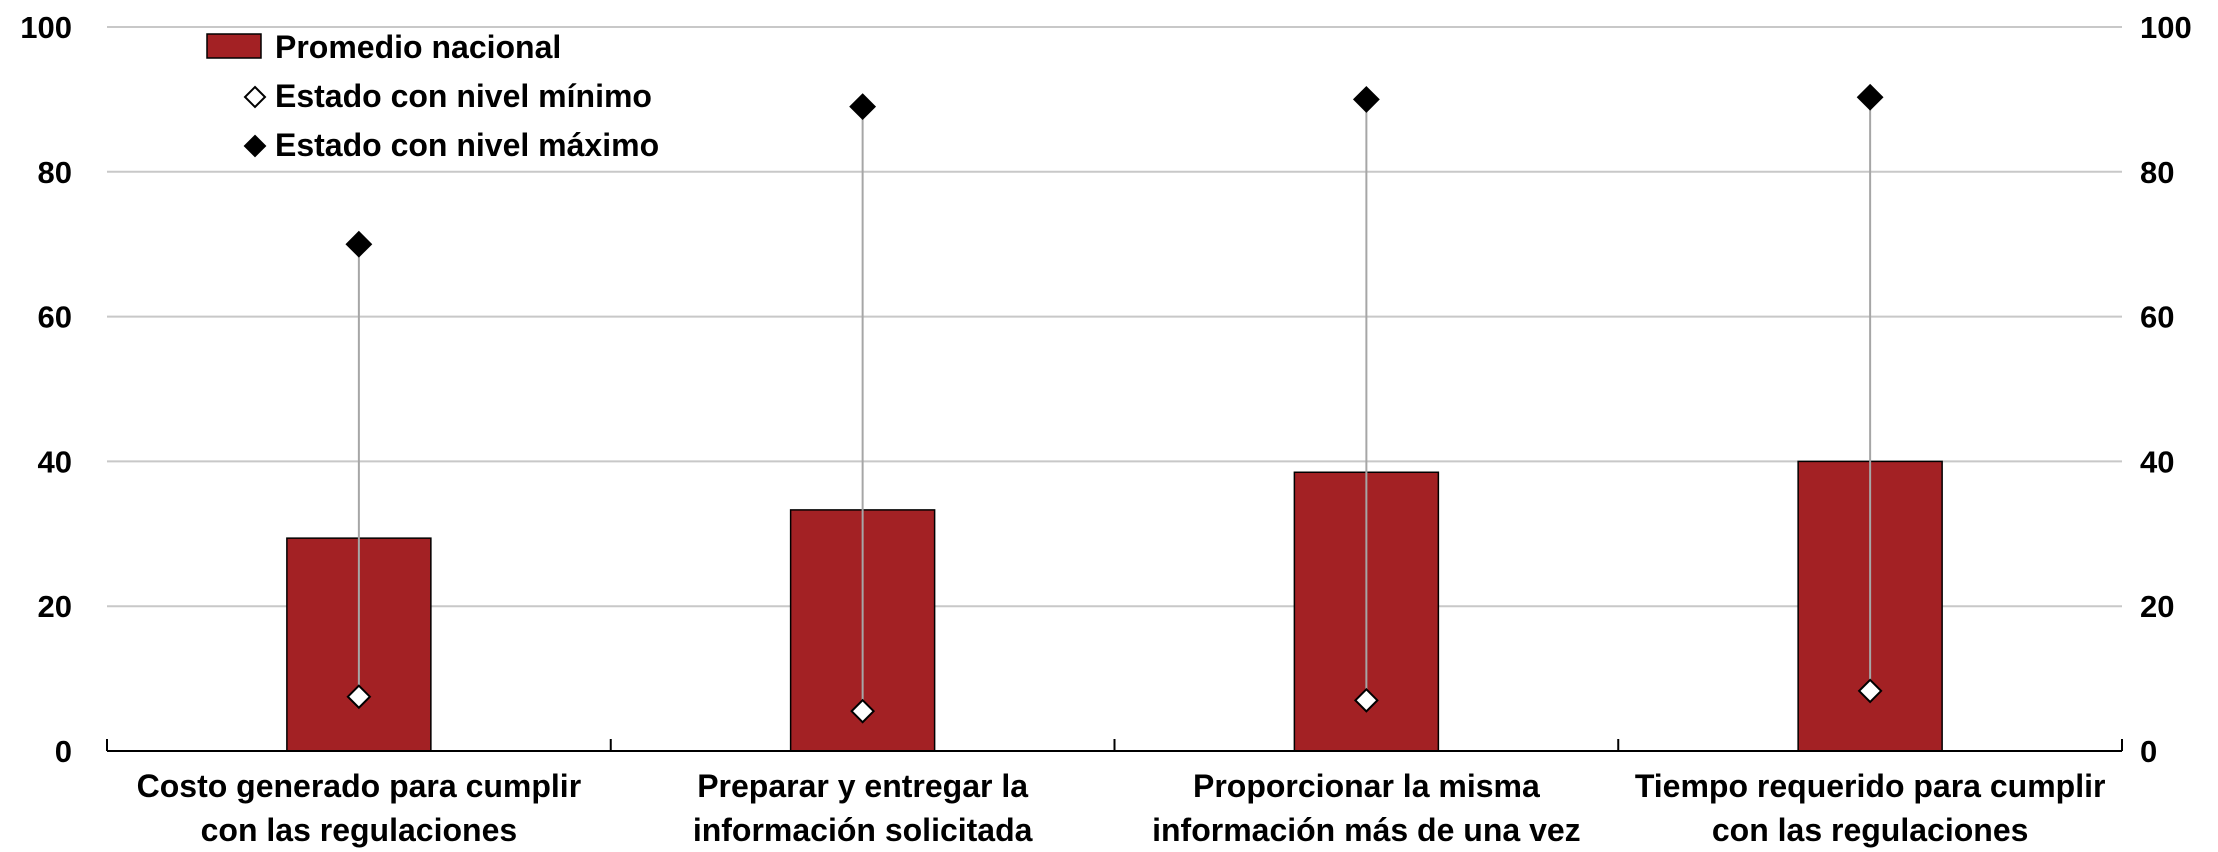 The width and height of the screenshot is (2218, 852). I want to click on y-tick-label-right: 20, so click(2157, 606).